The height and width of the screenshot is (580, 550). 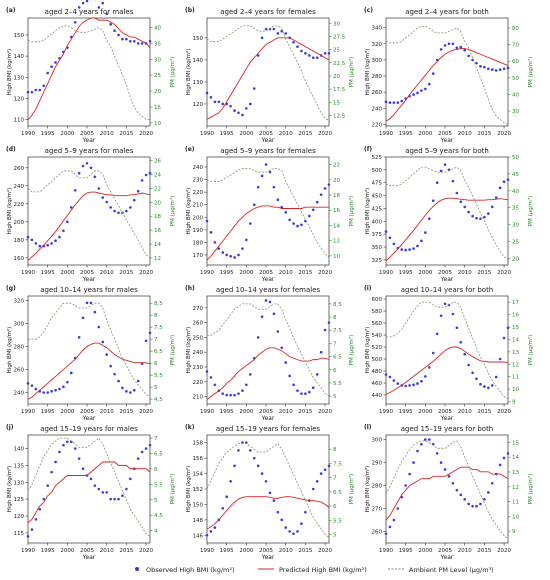 I want to click on y-tick-label: 230, so click(x=198, y=181).